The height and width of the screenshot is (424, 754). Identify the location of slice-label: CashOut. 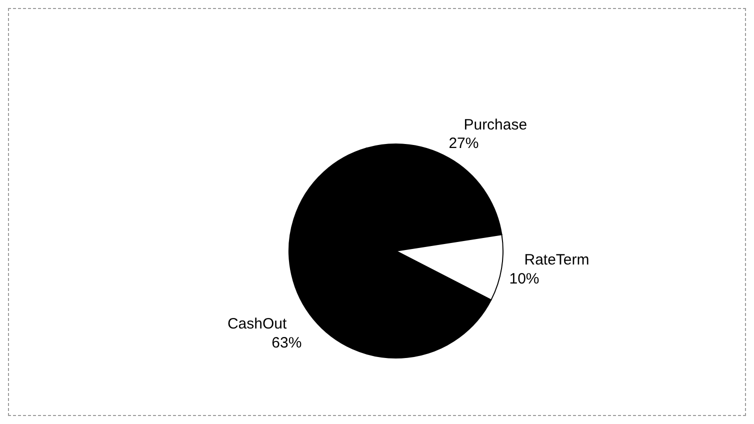
(257, 324).